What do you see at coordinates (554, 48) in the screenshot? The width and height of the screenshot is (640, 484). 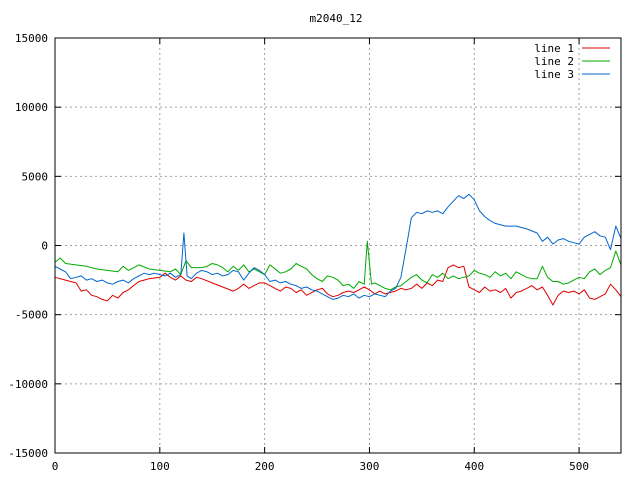 I see `legend-label-1: line 1` at bounding box center [554, 48].